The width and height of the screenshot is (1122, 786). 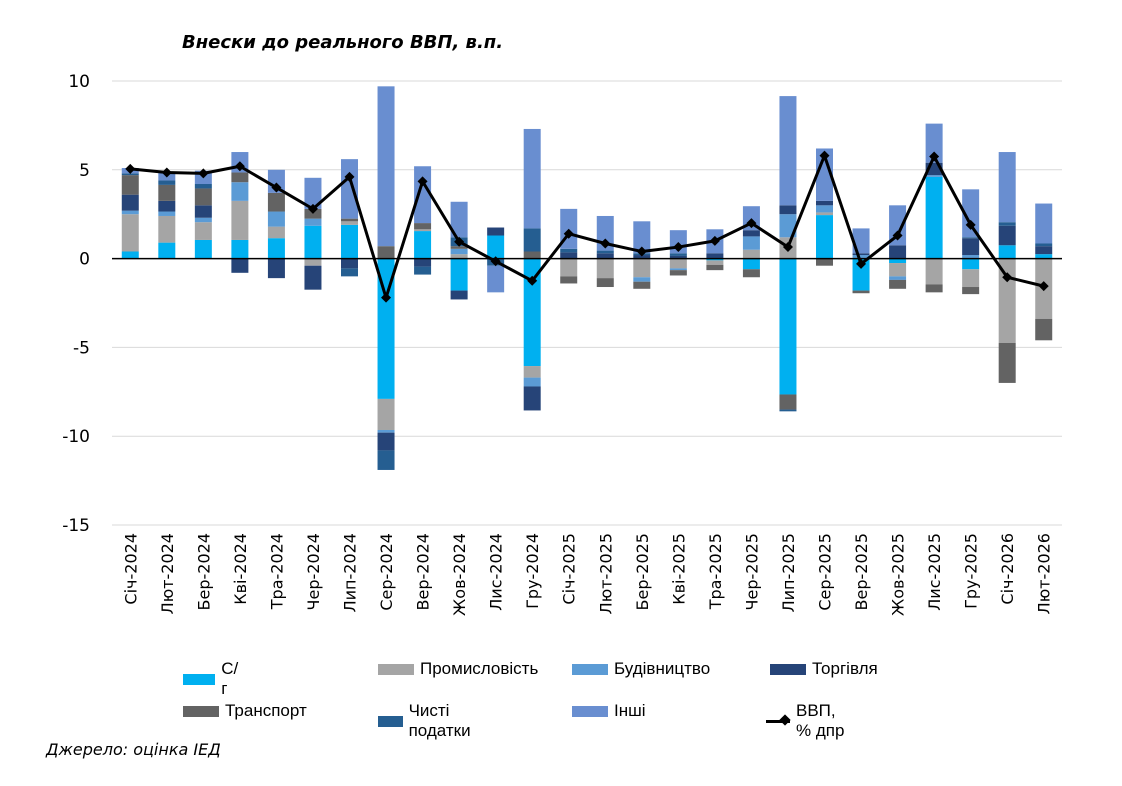 I want to click on y-tick-label: 5, so click(x=84, y=171).